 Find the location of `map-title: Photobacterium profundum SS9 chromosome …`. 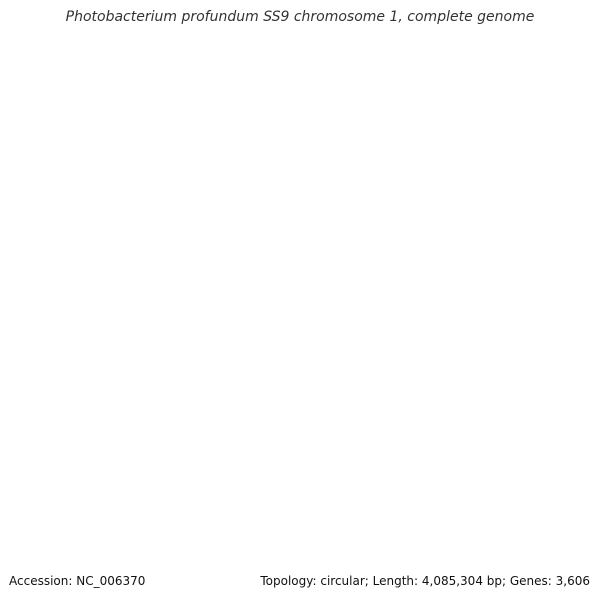

map-title: Photobacterium profundum SS9 chromosome … is located at coordinates (300, 17).